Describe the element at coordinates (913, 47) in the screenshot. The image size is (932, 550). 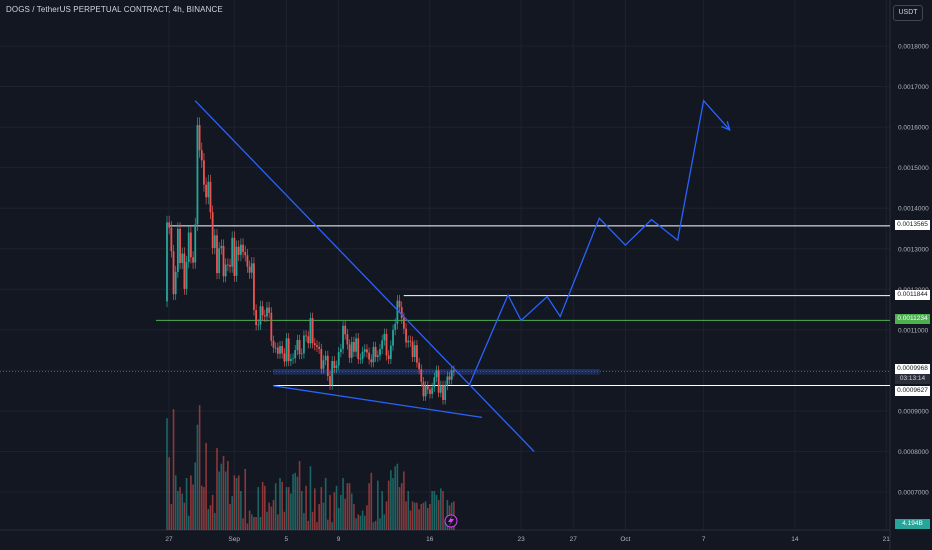
I see `price-tick-label: 0.0018000` at that location.